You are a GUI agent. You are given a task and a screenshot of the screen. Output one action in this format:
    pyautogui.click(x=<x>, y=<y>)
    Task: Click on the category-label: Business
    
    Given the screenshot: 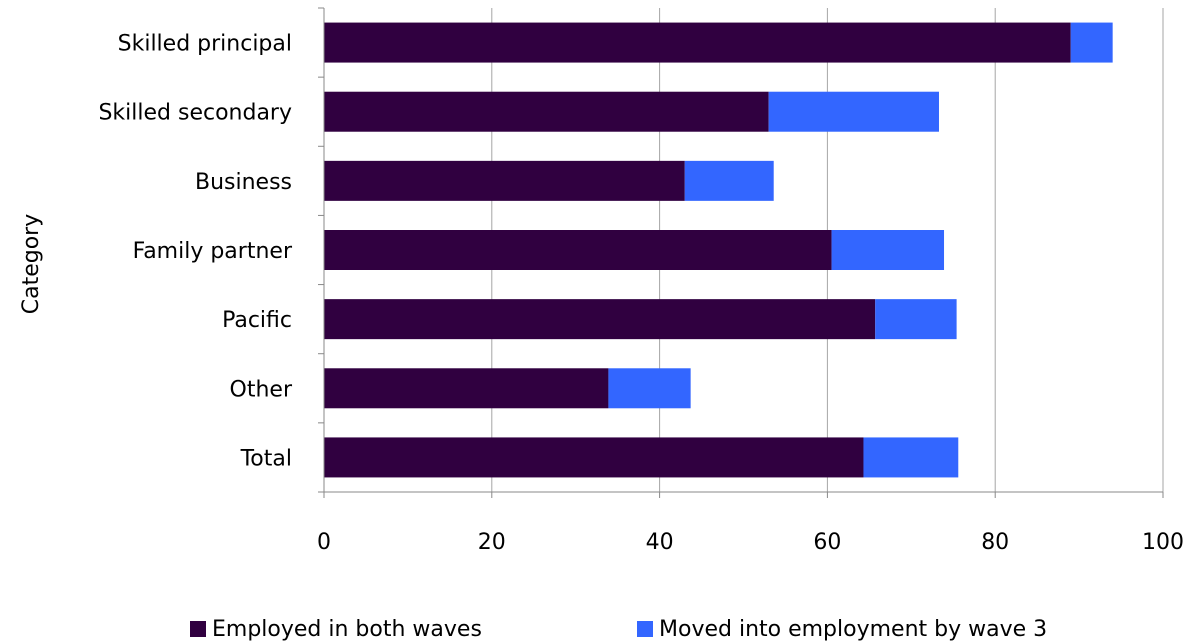 What is the action you would take?
    pyautogui.click(x=243, y=182)
    